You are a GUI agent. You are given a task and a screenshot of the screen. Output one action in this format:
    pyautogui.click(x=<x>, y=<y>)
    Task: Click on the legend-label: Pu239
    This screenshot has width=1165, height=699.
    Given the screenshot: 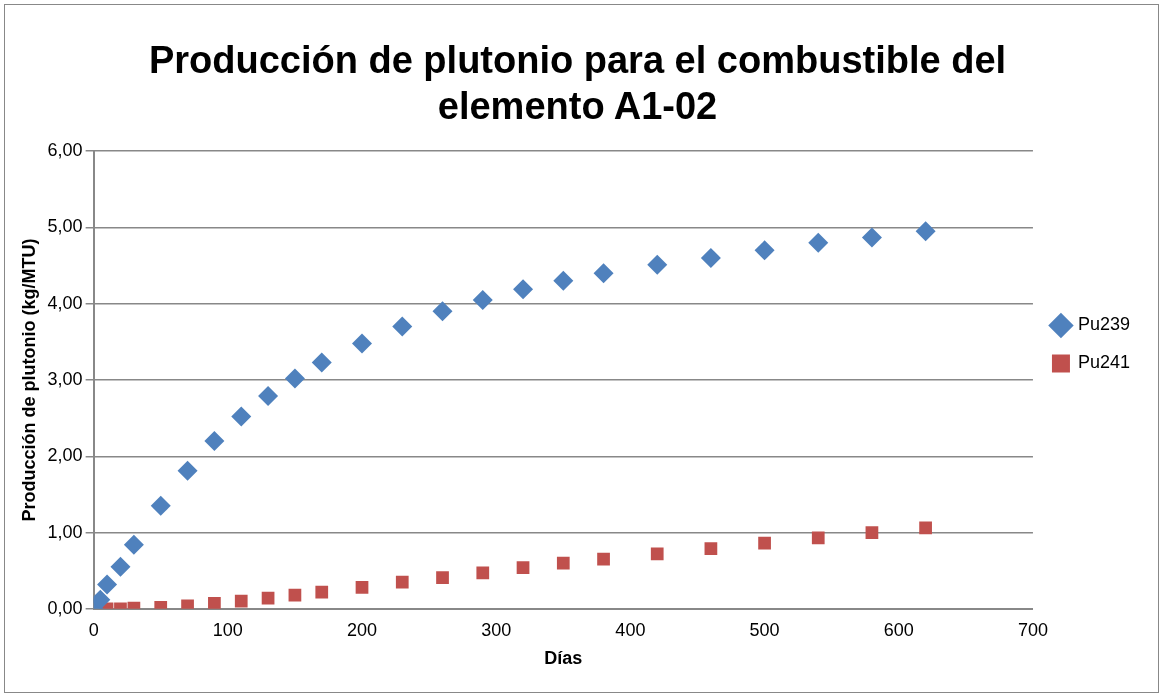 What is the action you would take?
    pyautogui.click(x=1104, y=324)
    